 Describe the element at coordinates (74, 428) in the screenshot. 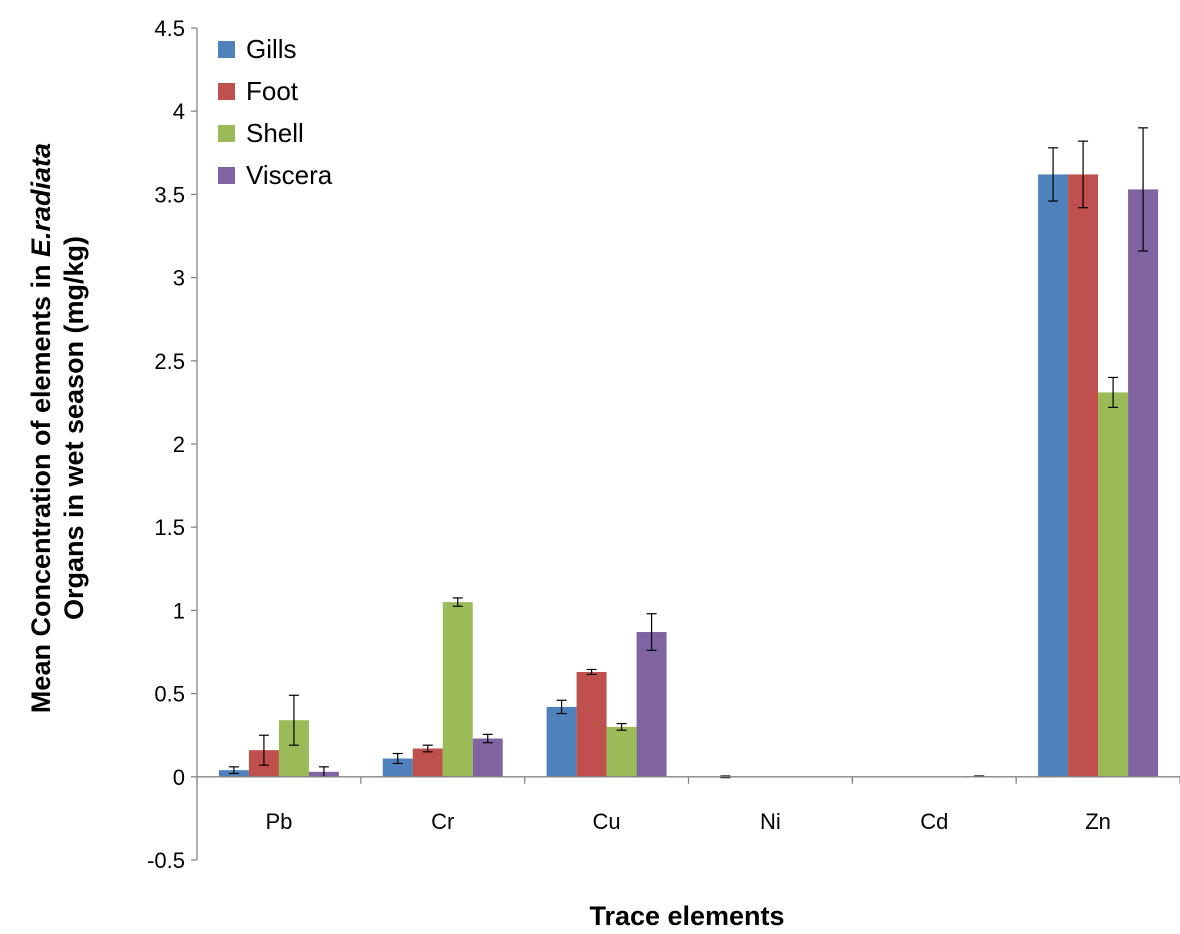

I see `y-axis-title-line2: Organs in wet season (mg/kg)` at that location.